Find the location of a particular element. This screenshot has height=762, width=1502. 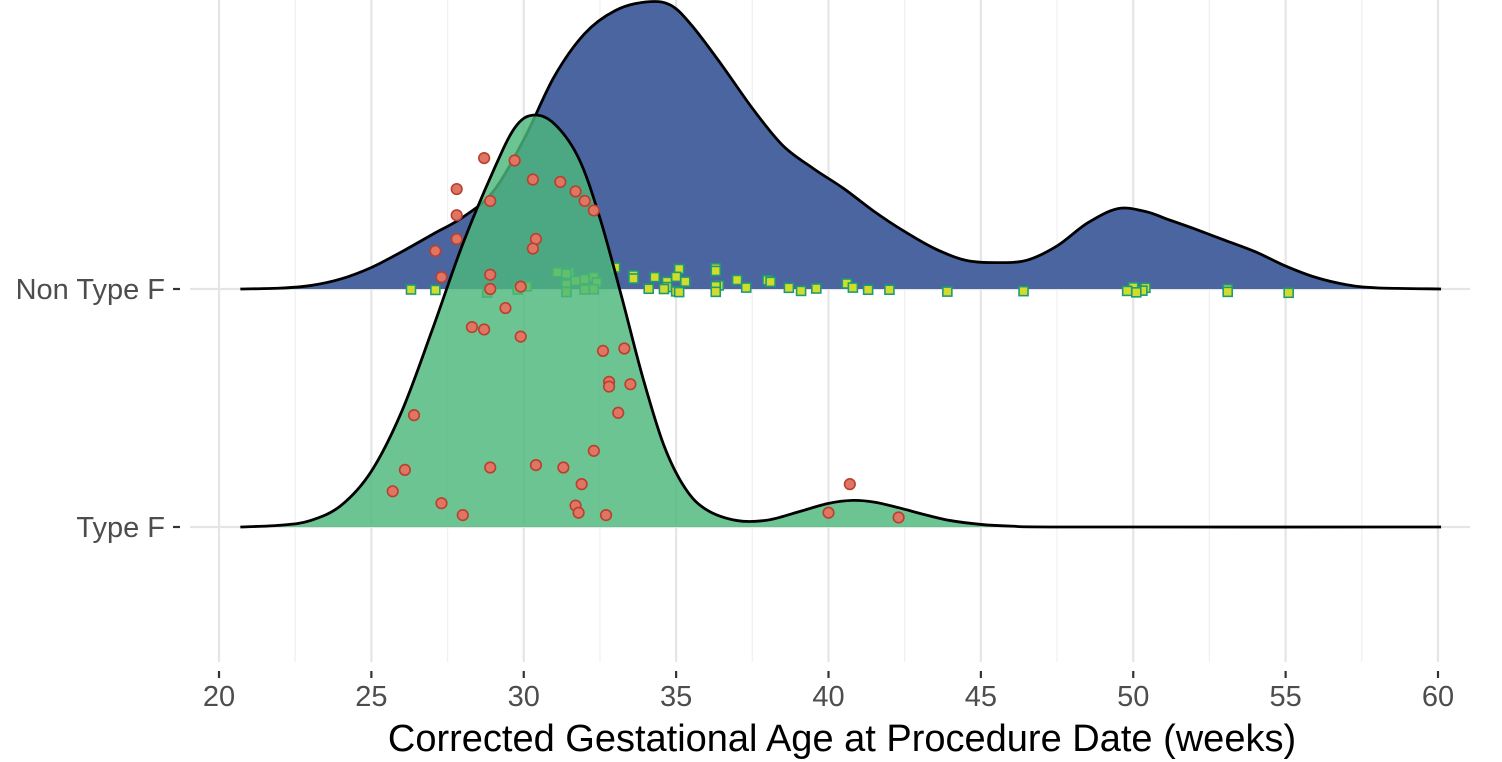

x-tick-label: 60 is located at coordinates (1438, 697).